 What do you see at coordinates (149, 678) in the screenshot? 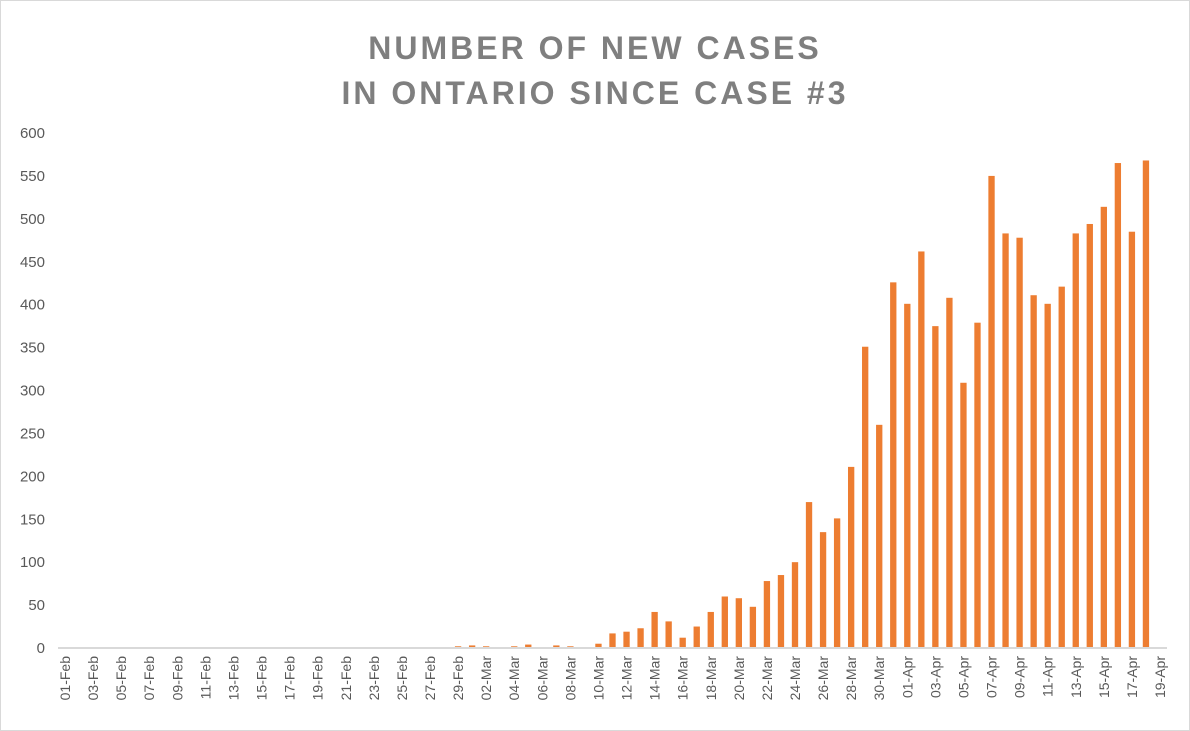
I see `x-tick-label: 07-Feb` at bounding box center [149, 678].